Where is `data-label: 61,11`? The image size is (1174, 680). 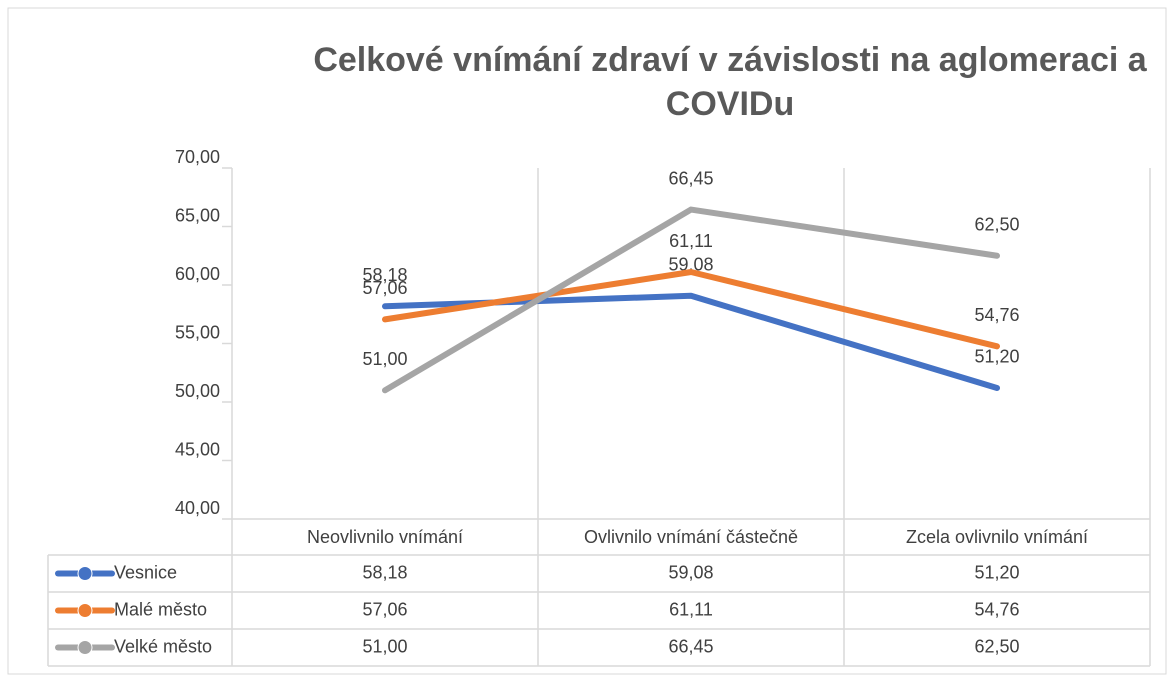
data-label: 61,11 is located at coordinates (691, 241).